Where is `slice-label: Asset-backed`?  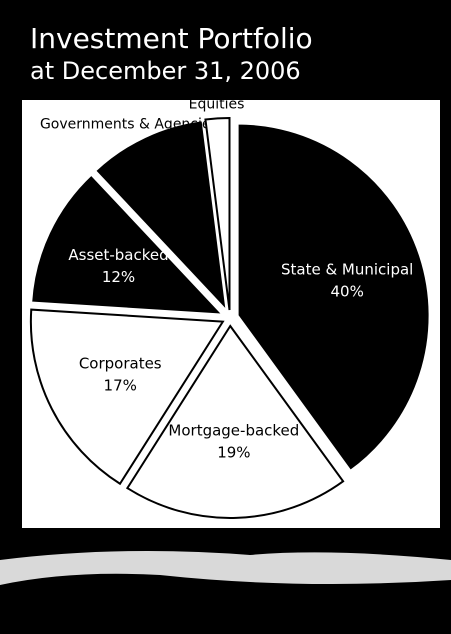
slice-label: Asset-backed is located at coordinates (118, 255).